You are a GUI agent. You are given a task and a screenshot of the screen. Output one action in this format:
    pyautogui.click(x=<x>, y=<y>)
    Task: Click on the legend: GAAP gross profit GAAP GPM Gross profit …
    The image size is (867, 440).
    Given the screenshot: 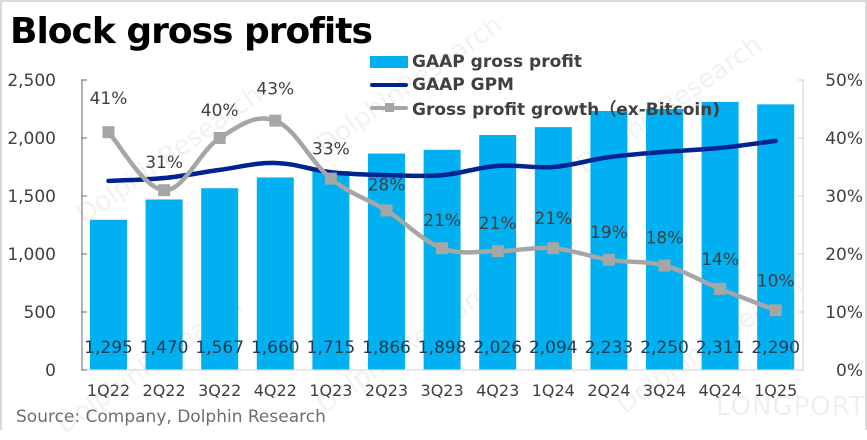 What is the action you would take?
    pyautogui.click(x=545, y=85)
    